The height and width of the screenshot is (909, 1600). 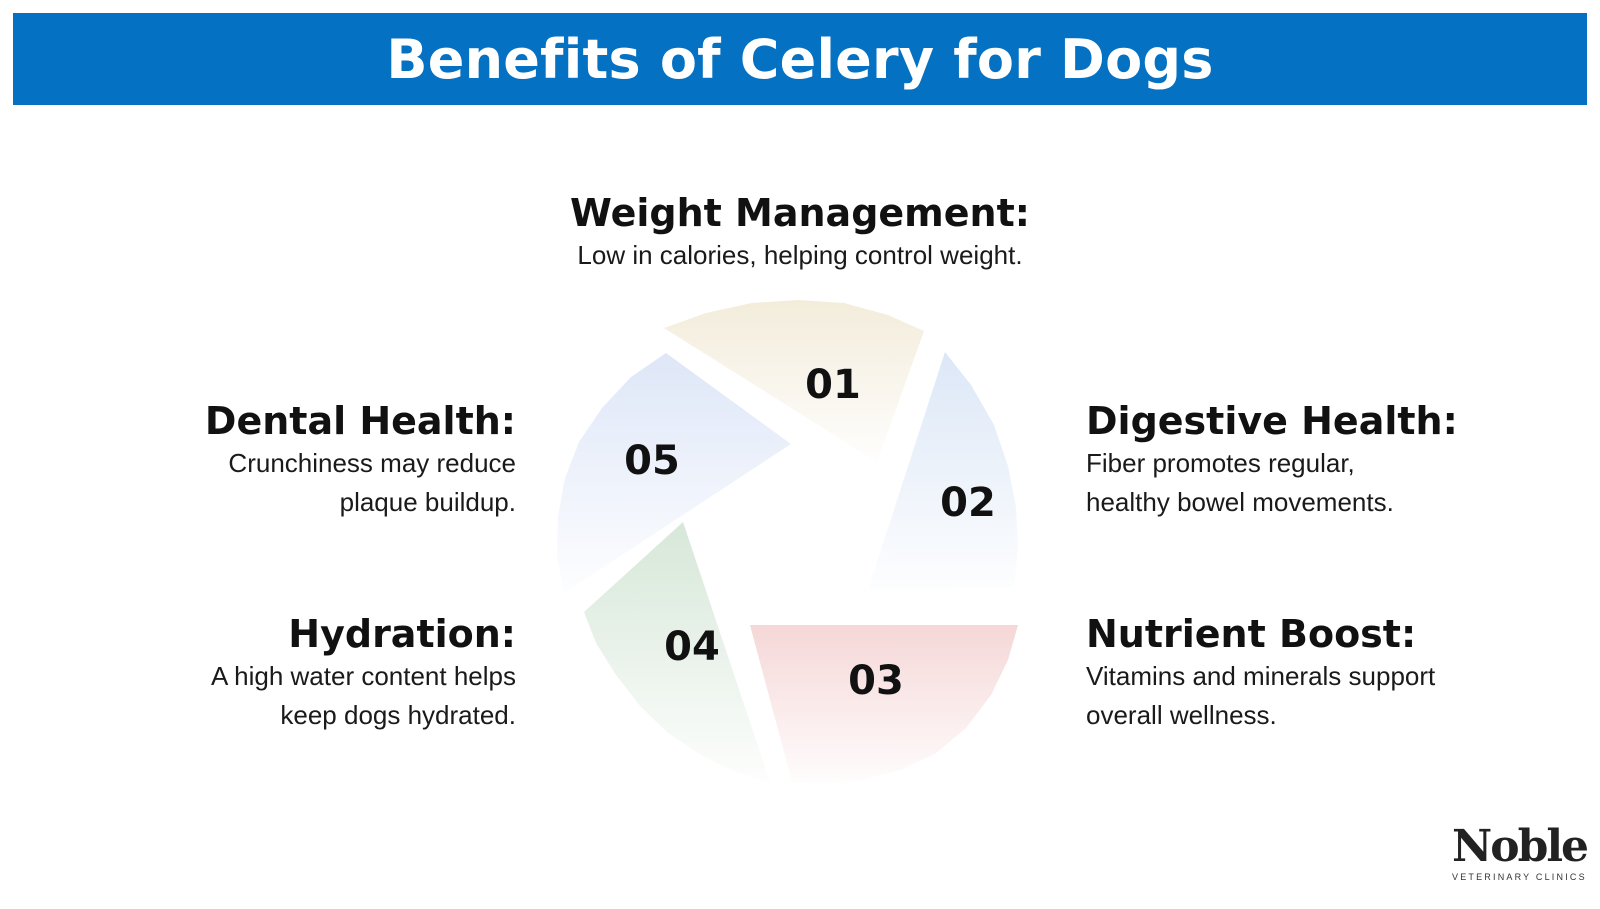 I want to click on noble-logo: Noble VETERINARY CLINICS, so click(x=1520, y=852).